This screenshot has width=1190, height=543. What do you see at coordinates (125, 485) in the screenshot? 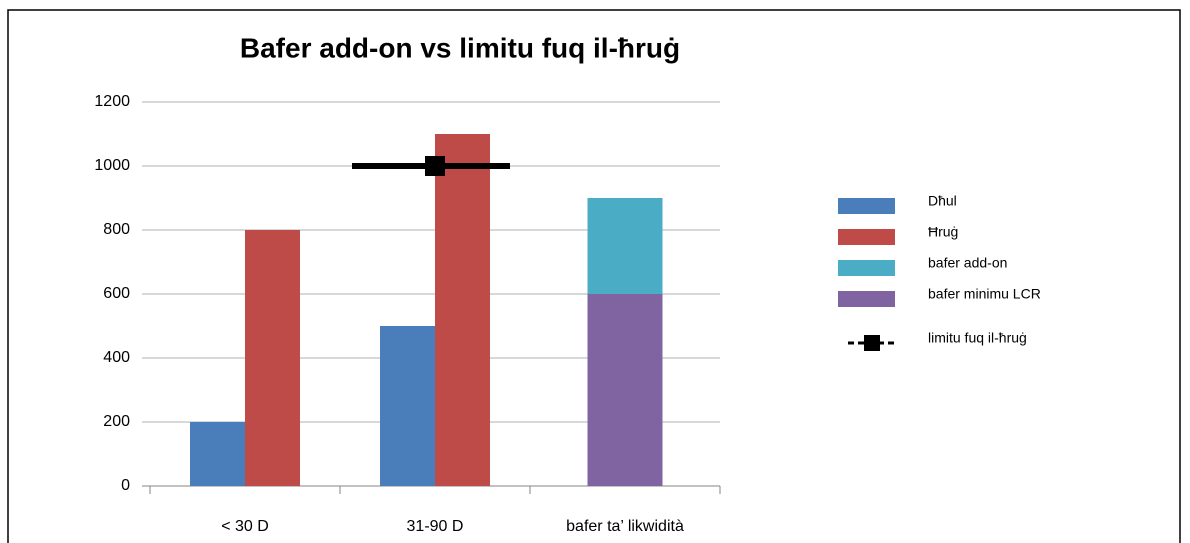
I see `y-tick-label: 0` at bounding box center [125, 485].